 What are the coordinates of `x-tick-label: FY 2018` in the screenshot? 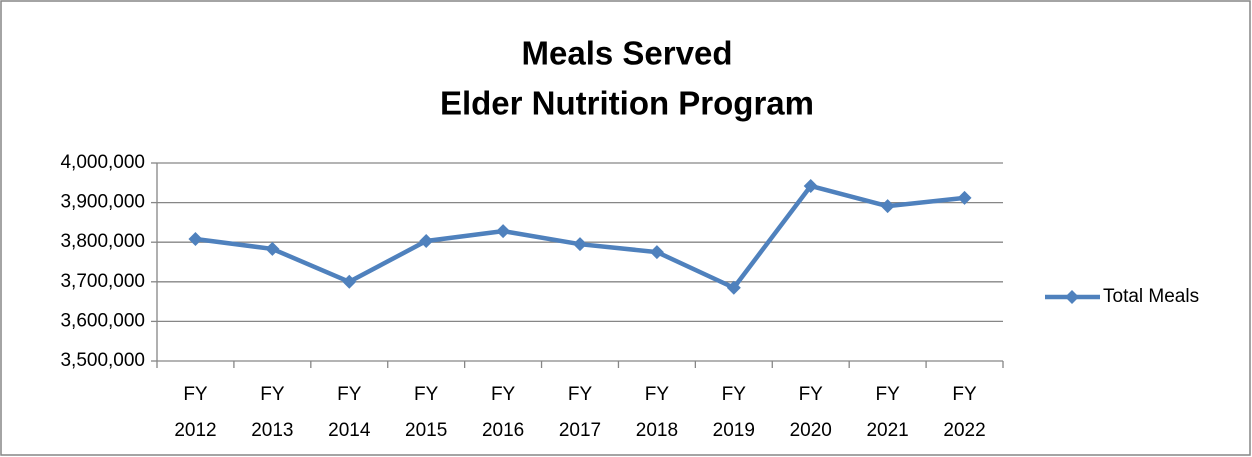 It's located at (657, 412).